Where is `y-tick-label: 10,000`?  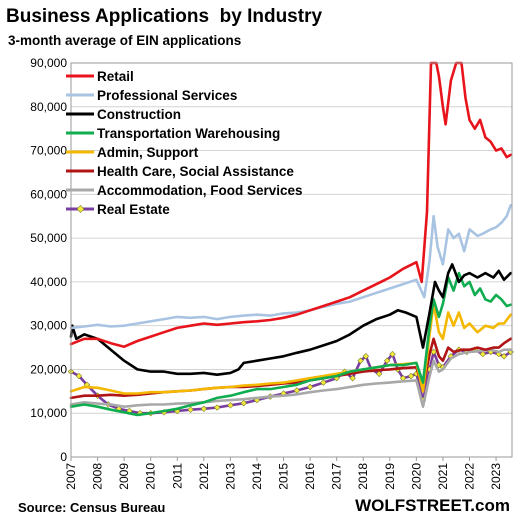 y-tick-label: 10,000 is located at coordinates (48, 413).